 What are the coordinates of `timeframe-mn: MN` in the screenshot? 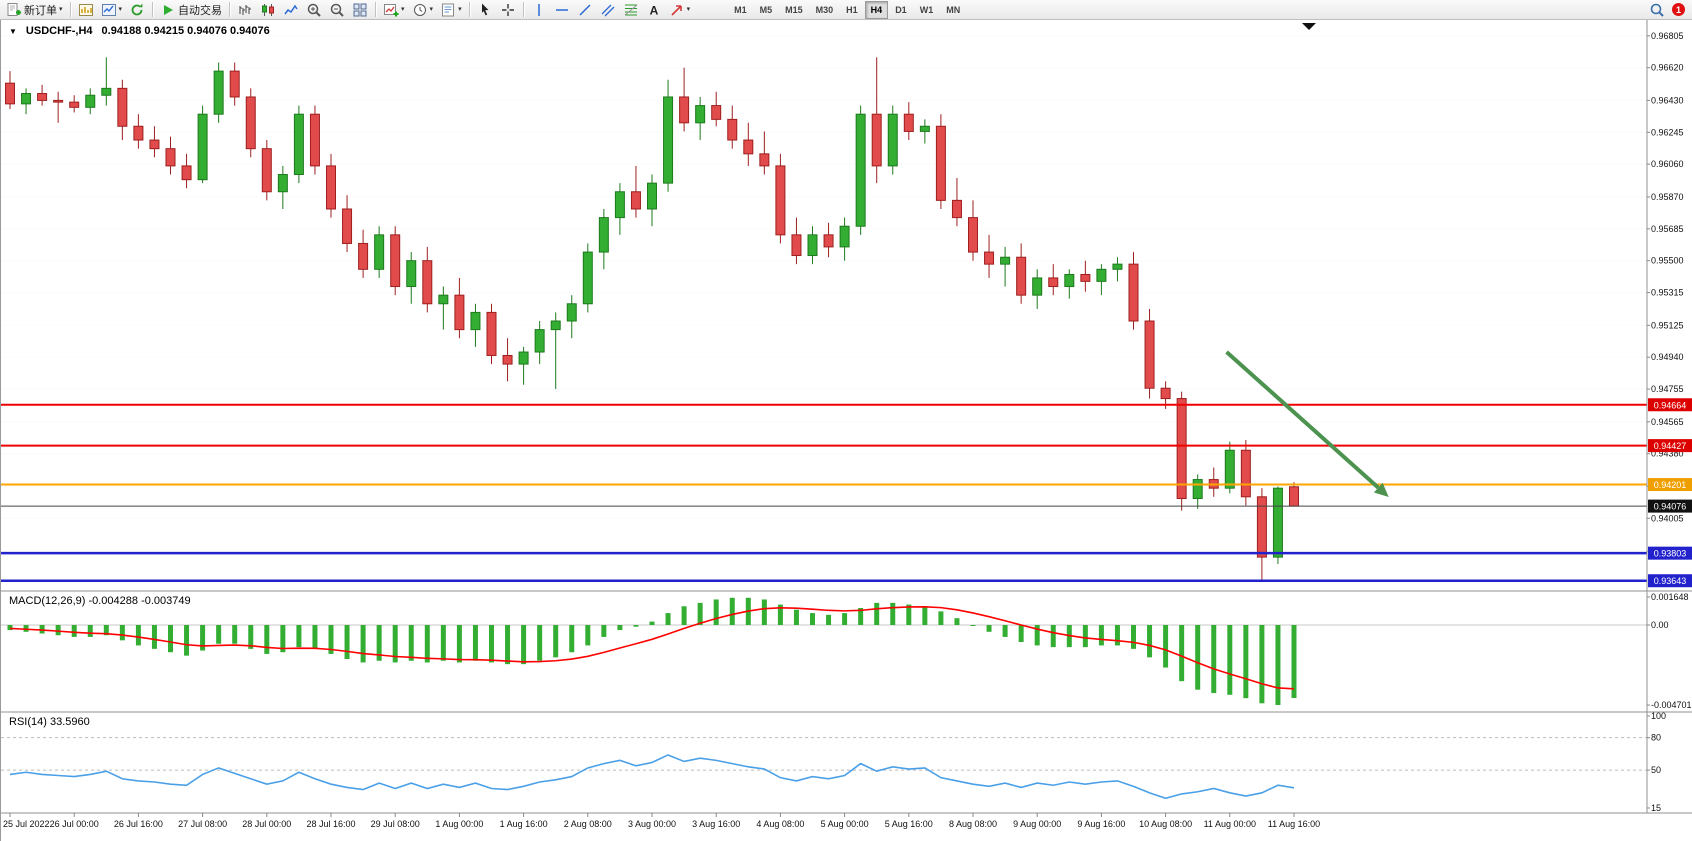 It's located at (953, 10).